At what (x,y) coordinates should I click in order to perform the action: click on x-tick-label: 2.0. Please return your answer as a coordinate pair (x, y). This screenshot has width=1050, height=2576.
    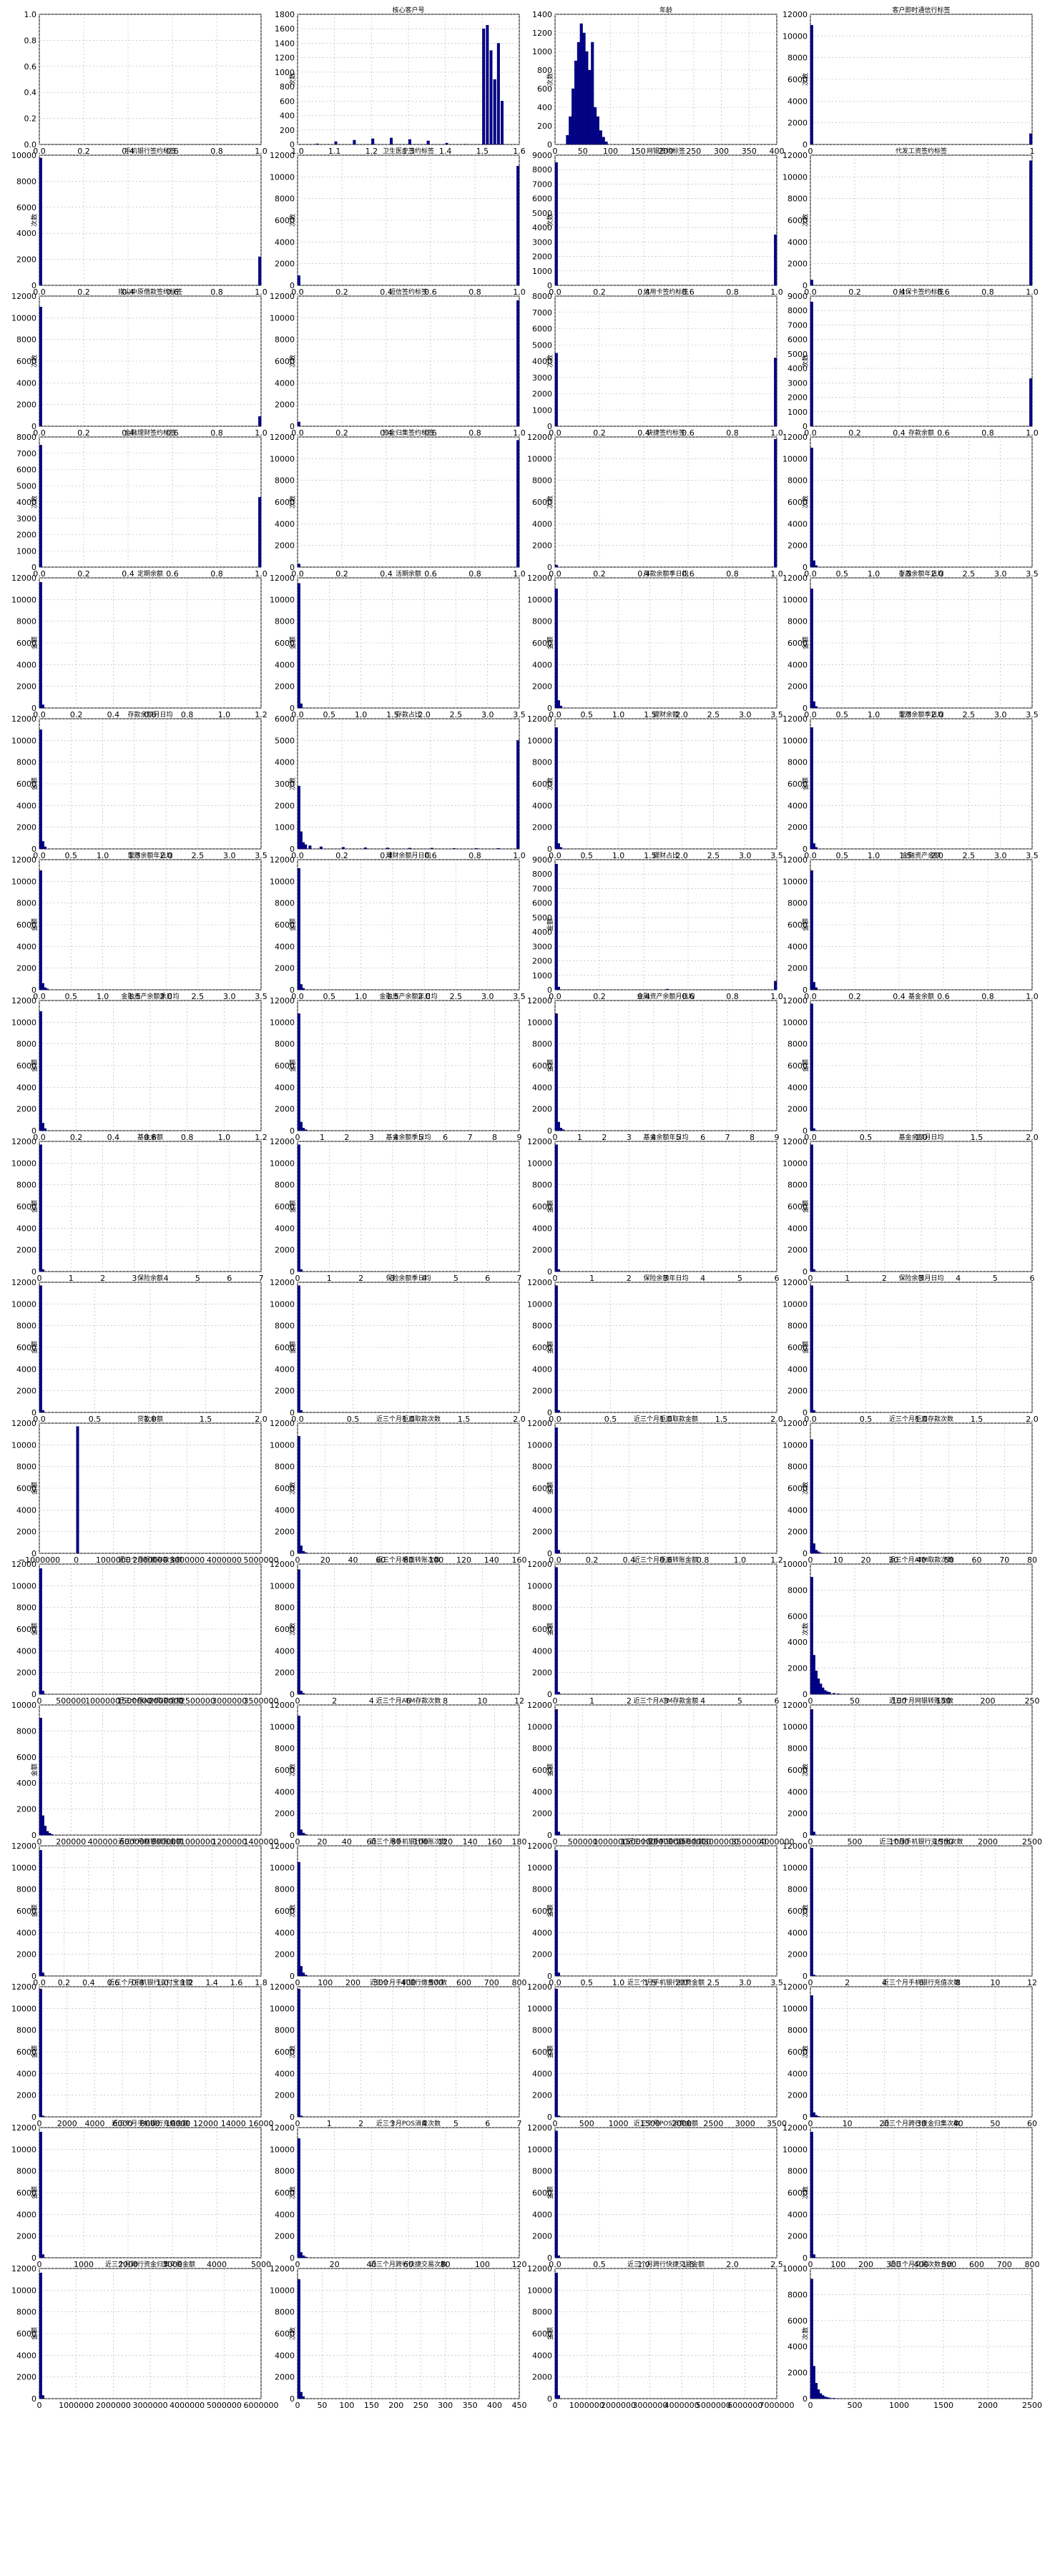
    Looking at the image, I should click on (1032, 1420).